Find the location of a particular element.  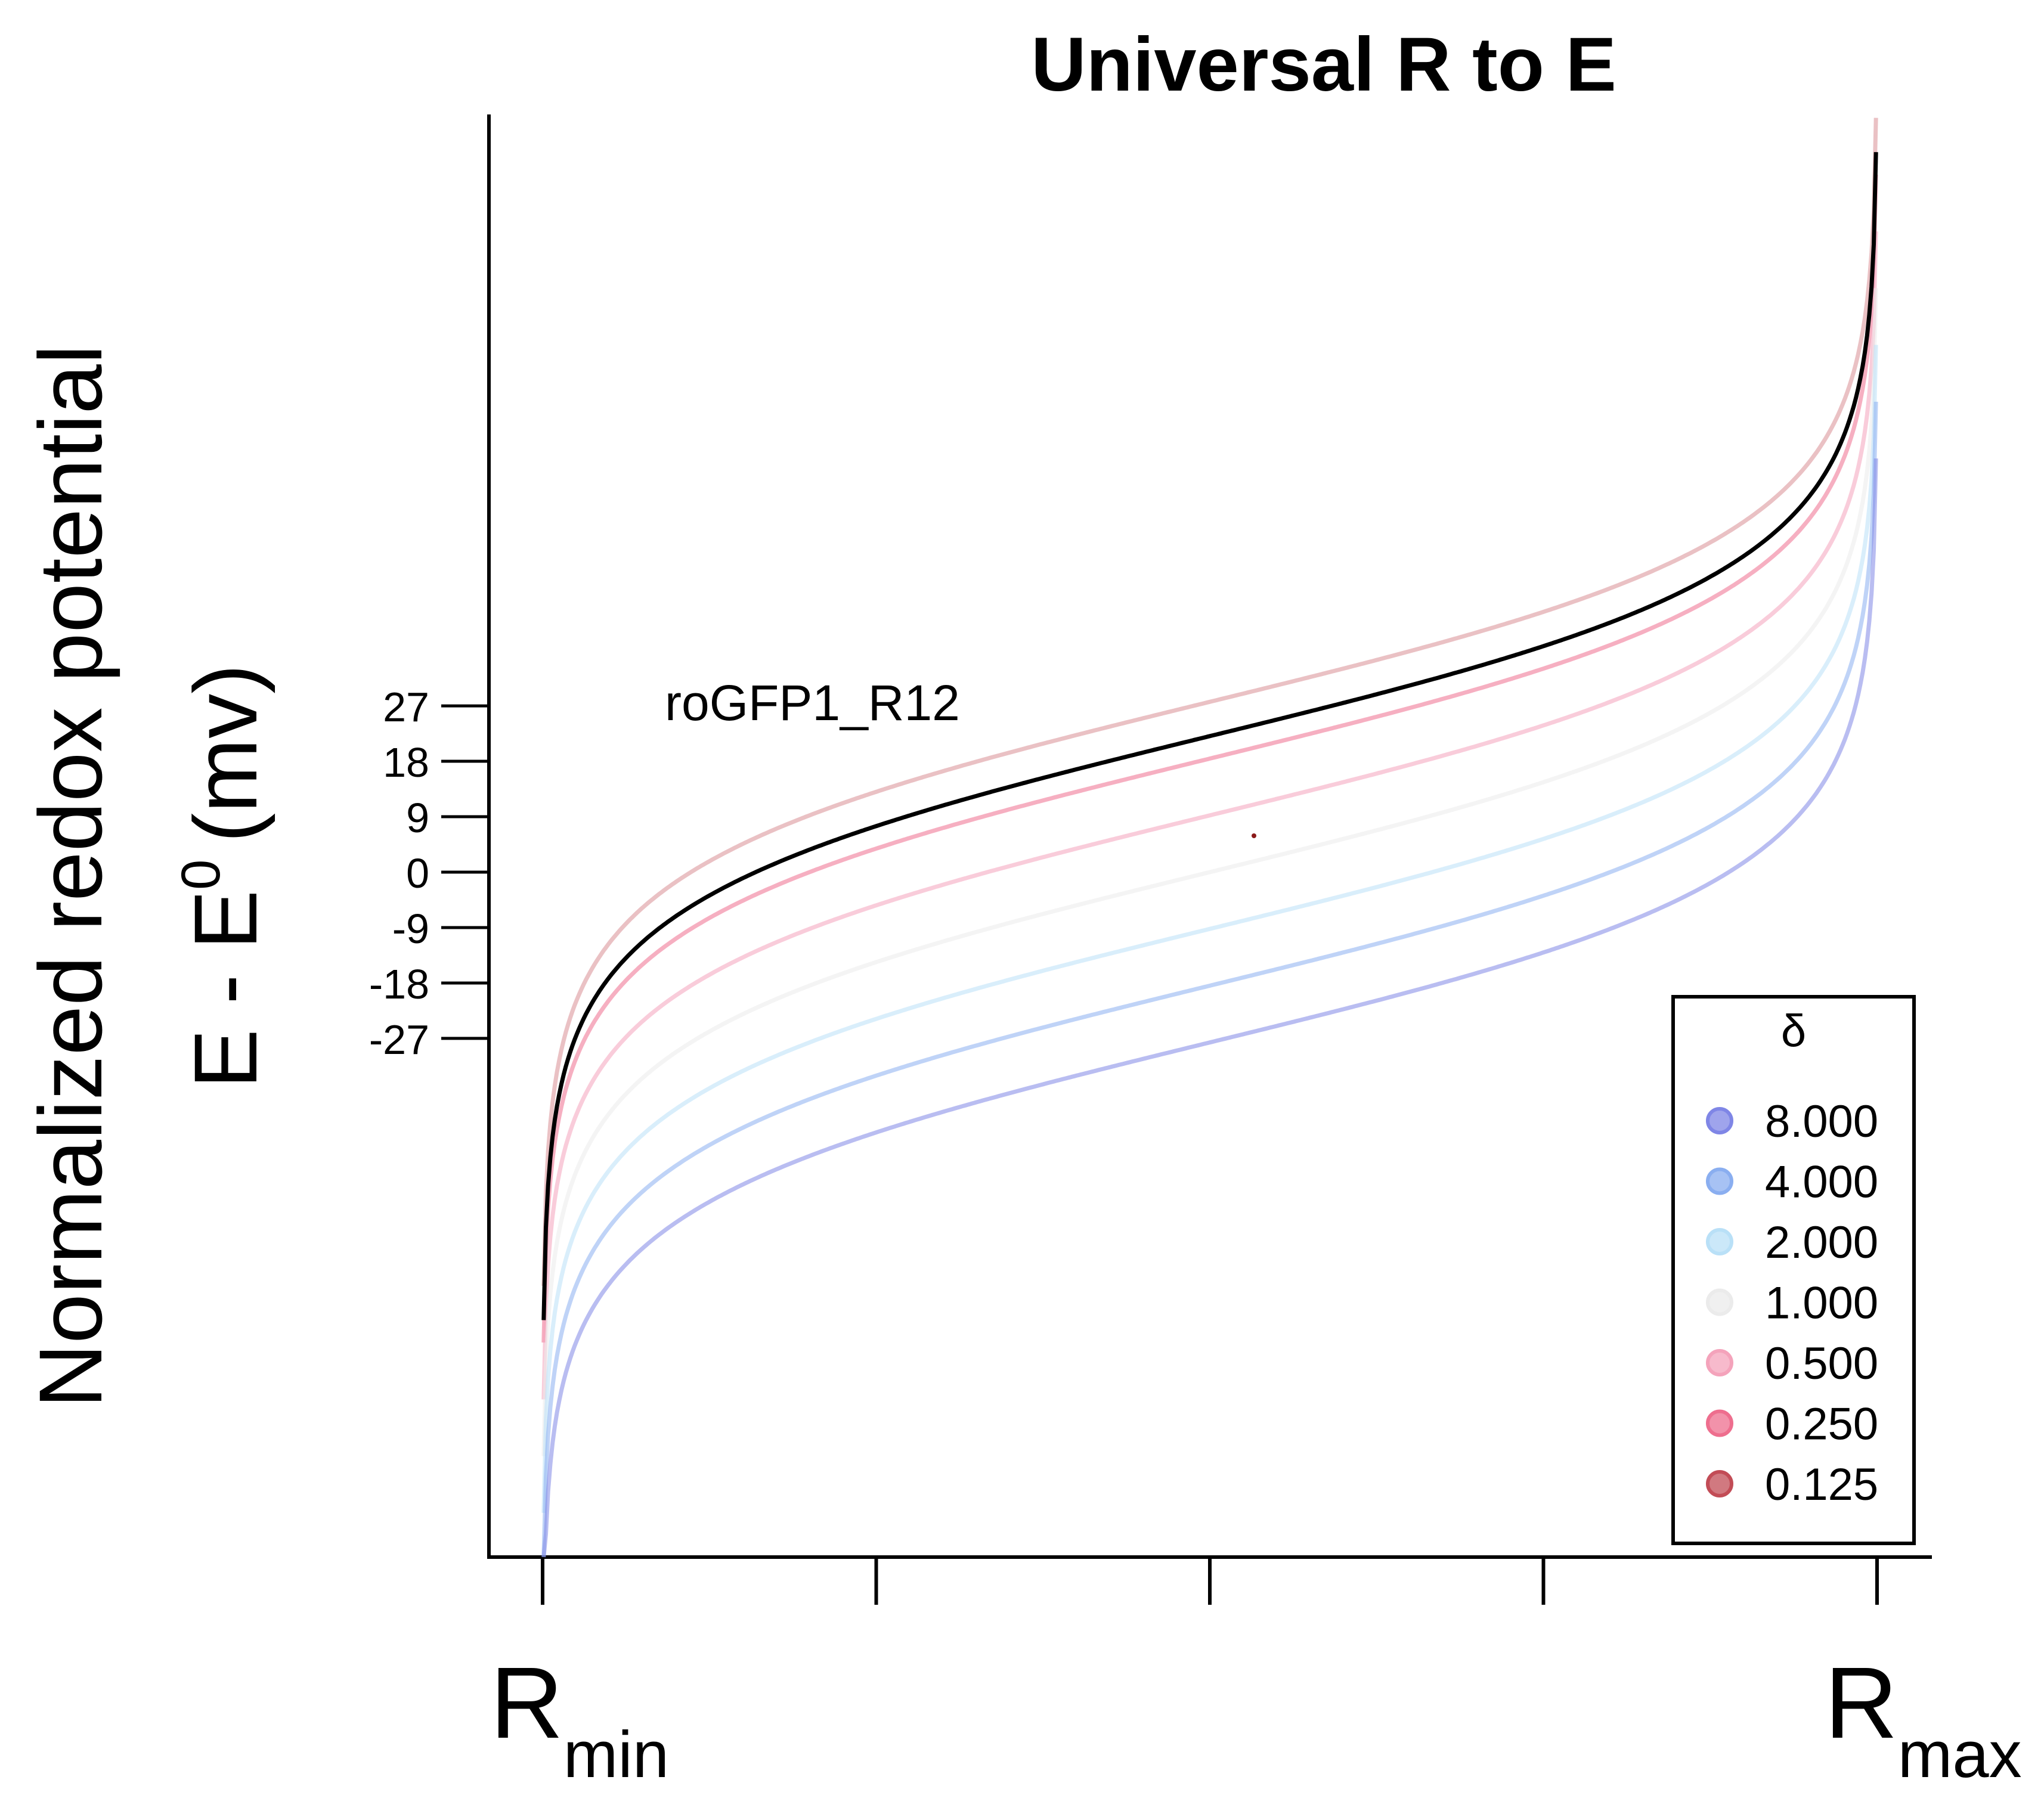

y-ticks: 27 18 9 0 -9 -18 -27 is located at coordinates (429, 873).